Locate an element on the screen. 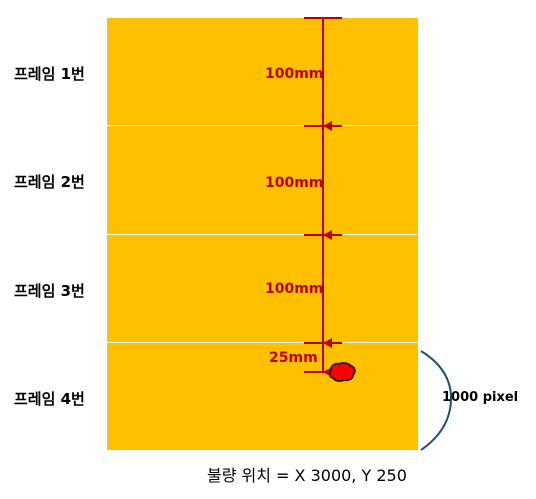  measure-label-3: 100mm is located at coordinates (294, 289).